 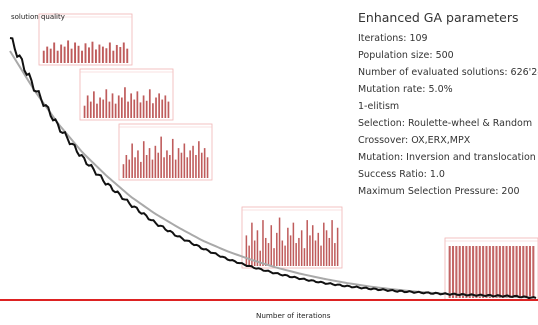 I want to click on param-population-size: Population size: 500, so click(x=406, y=55).